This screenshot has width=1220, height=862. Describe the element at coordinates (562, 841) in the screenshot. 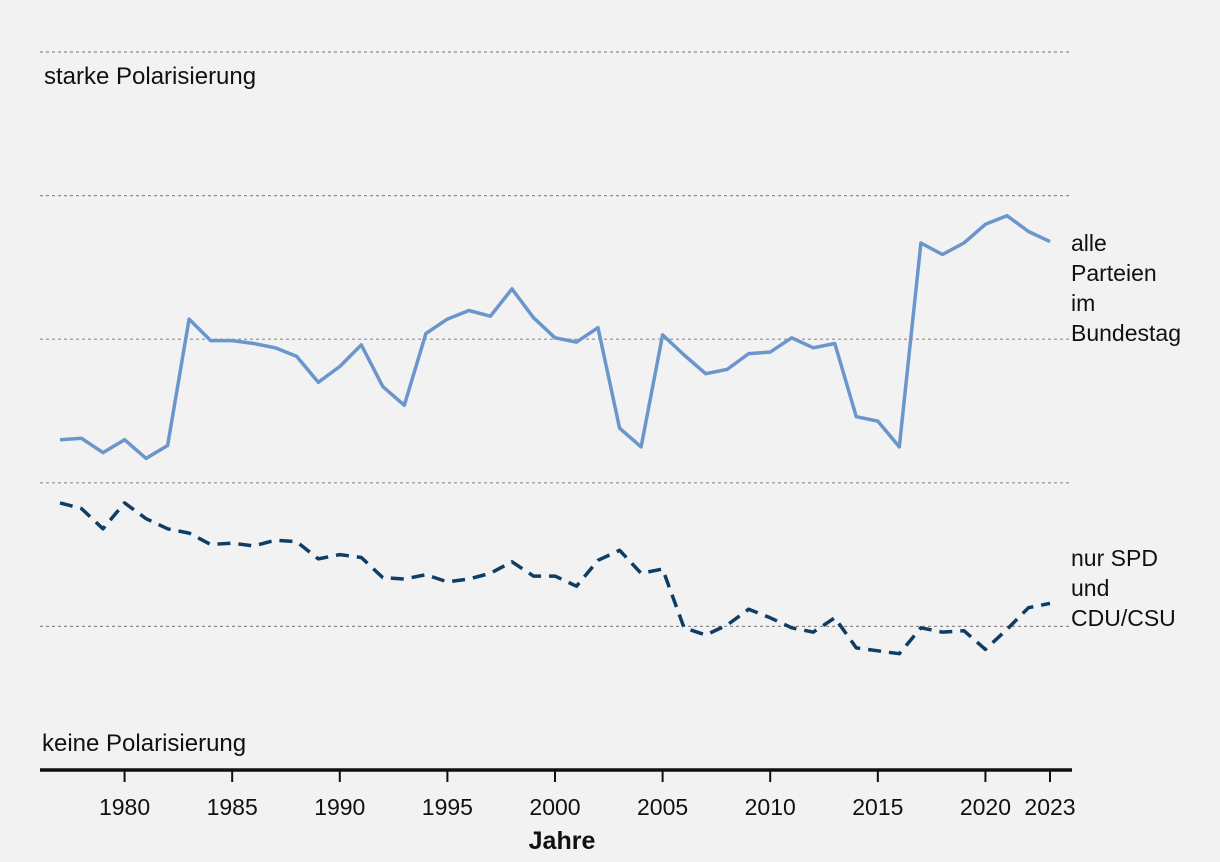

I see `x-axis-title: Jahre` at that location.